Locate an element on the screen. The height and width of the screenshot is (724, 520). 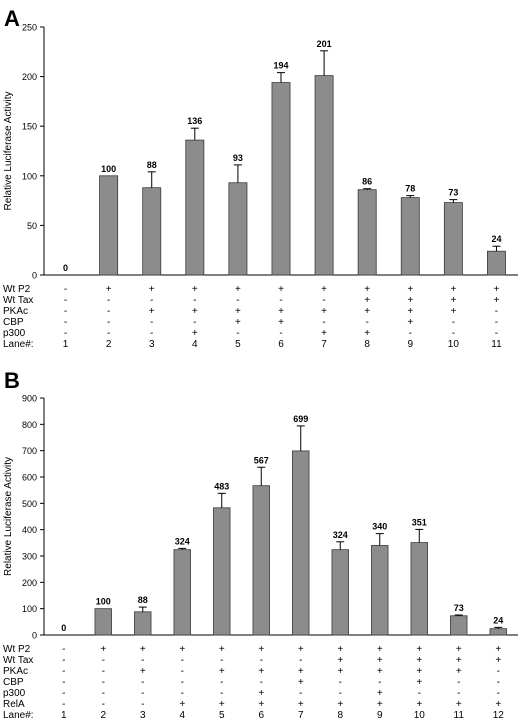
value-label: 699 is located at coordinates (300, 419).